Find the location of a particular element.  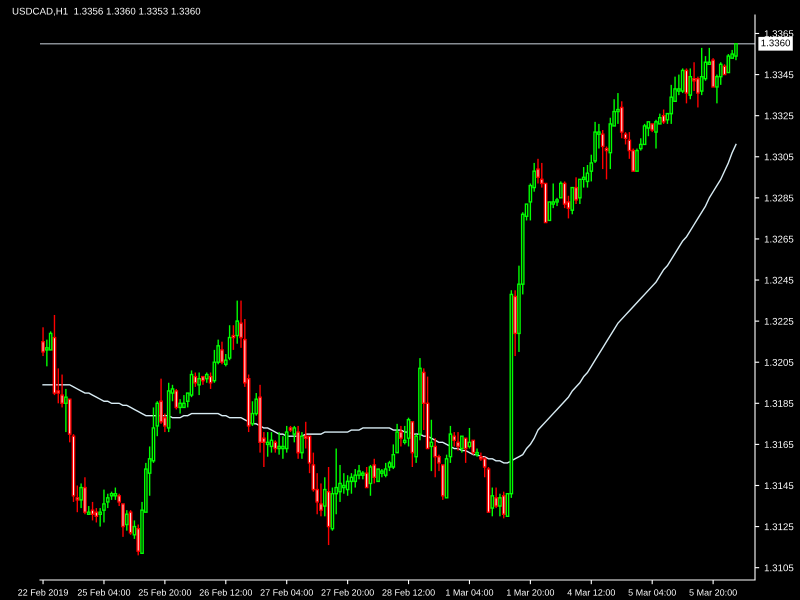

y-tick-label: 1.3105 is located at coordinates (779, 568).